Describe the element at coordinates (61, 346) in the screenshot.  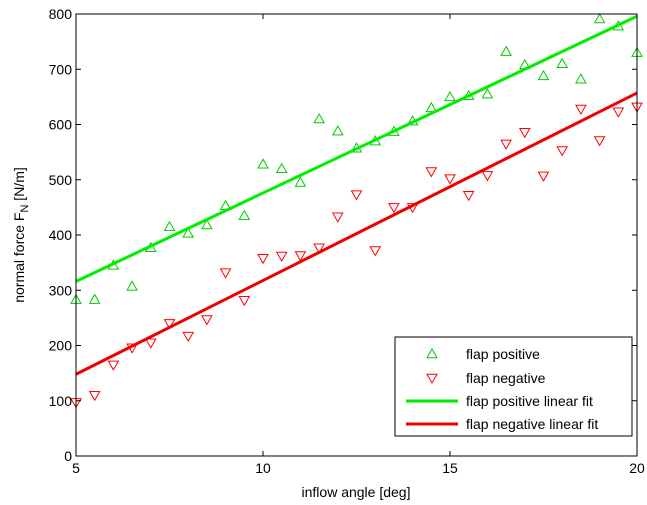
I see `y-tick-label: 200` at that location.